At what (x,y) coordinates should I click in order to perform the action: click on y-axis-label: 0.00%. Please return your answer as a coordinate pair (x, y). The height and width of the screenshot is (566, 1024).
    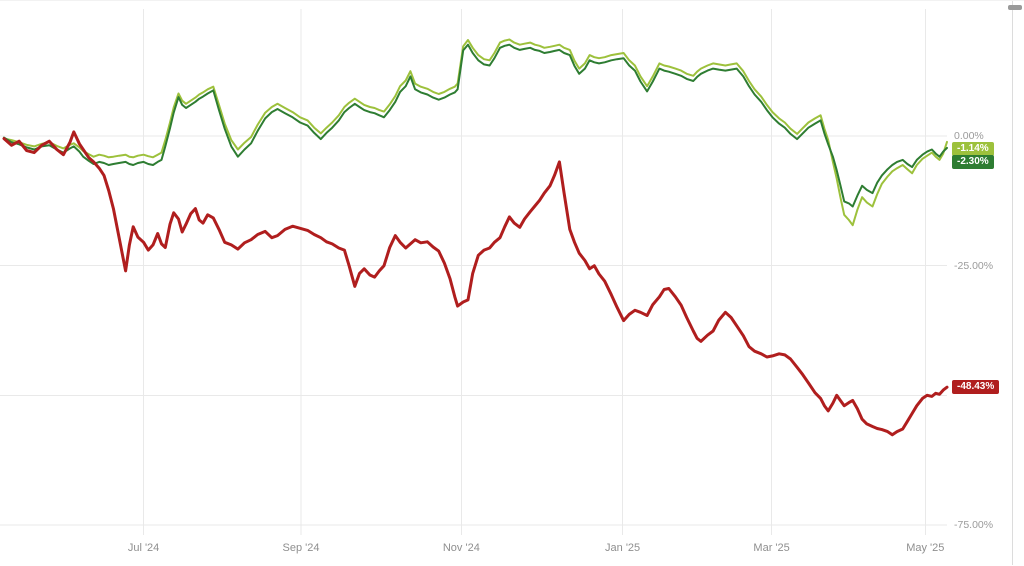
    Looking at the image, I should click on (969, 136).